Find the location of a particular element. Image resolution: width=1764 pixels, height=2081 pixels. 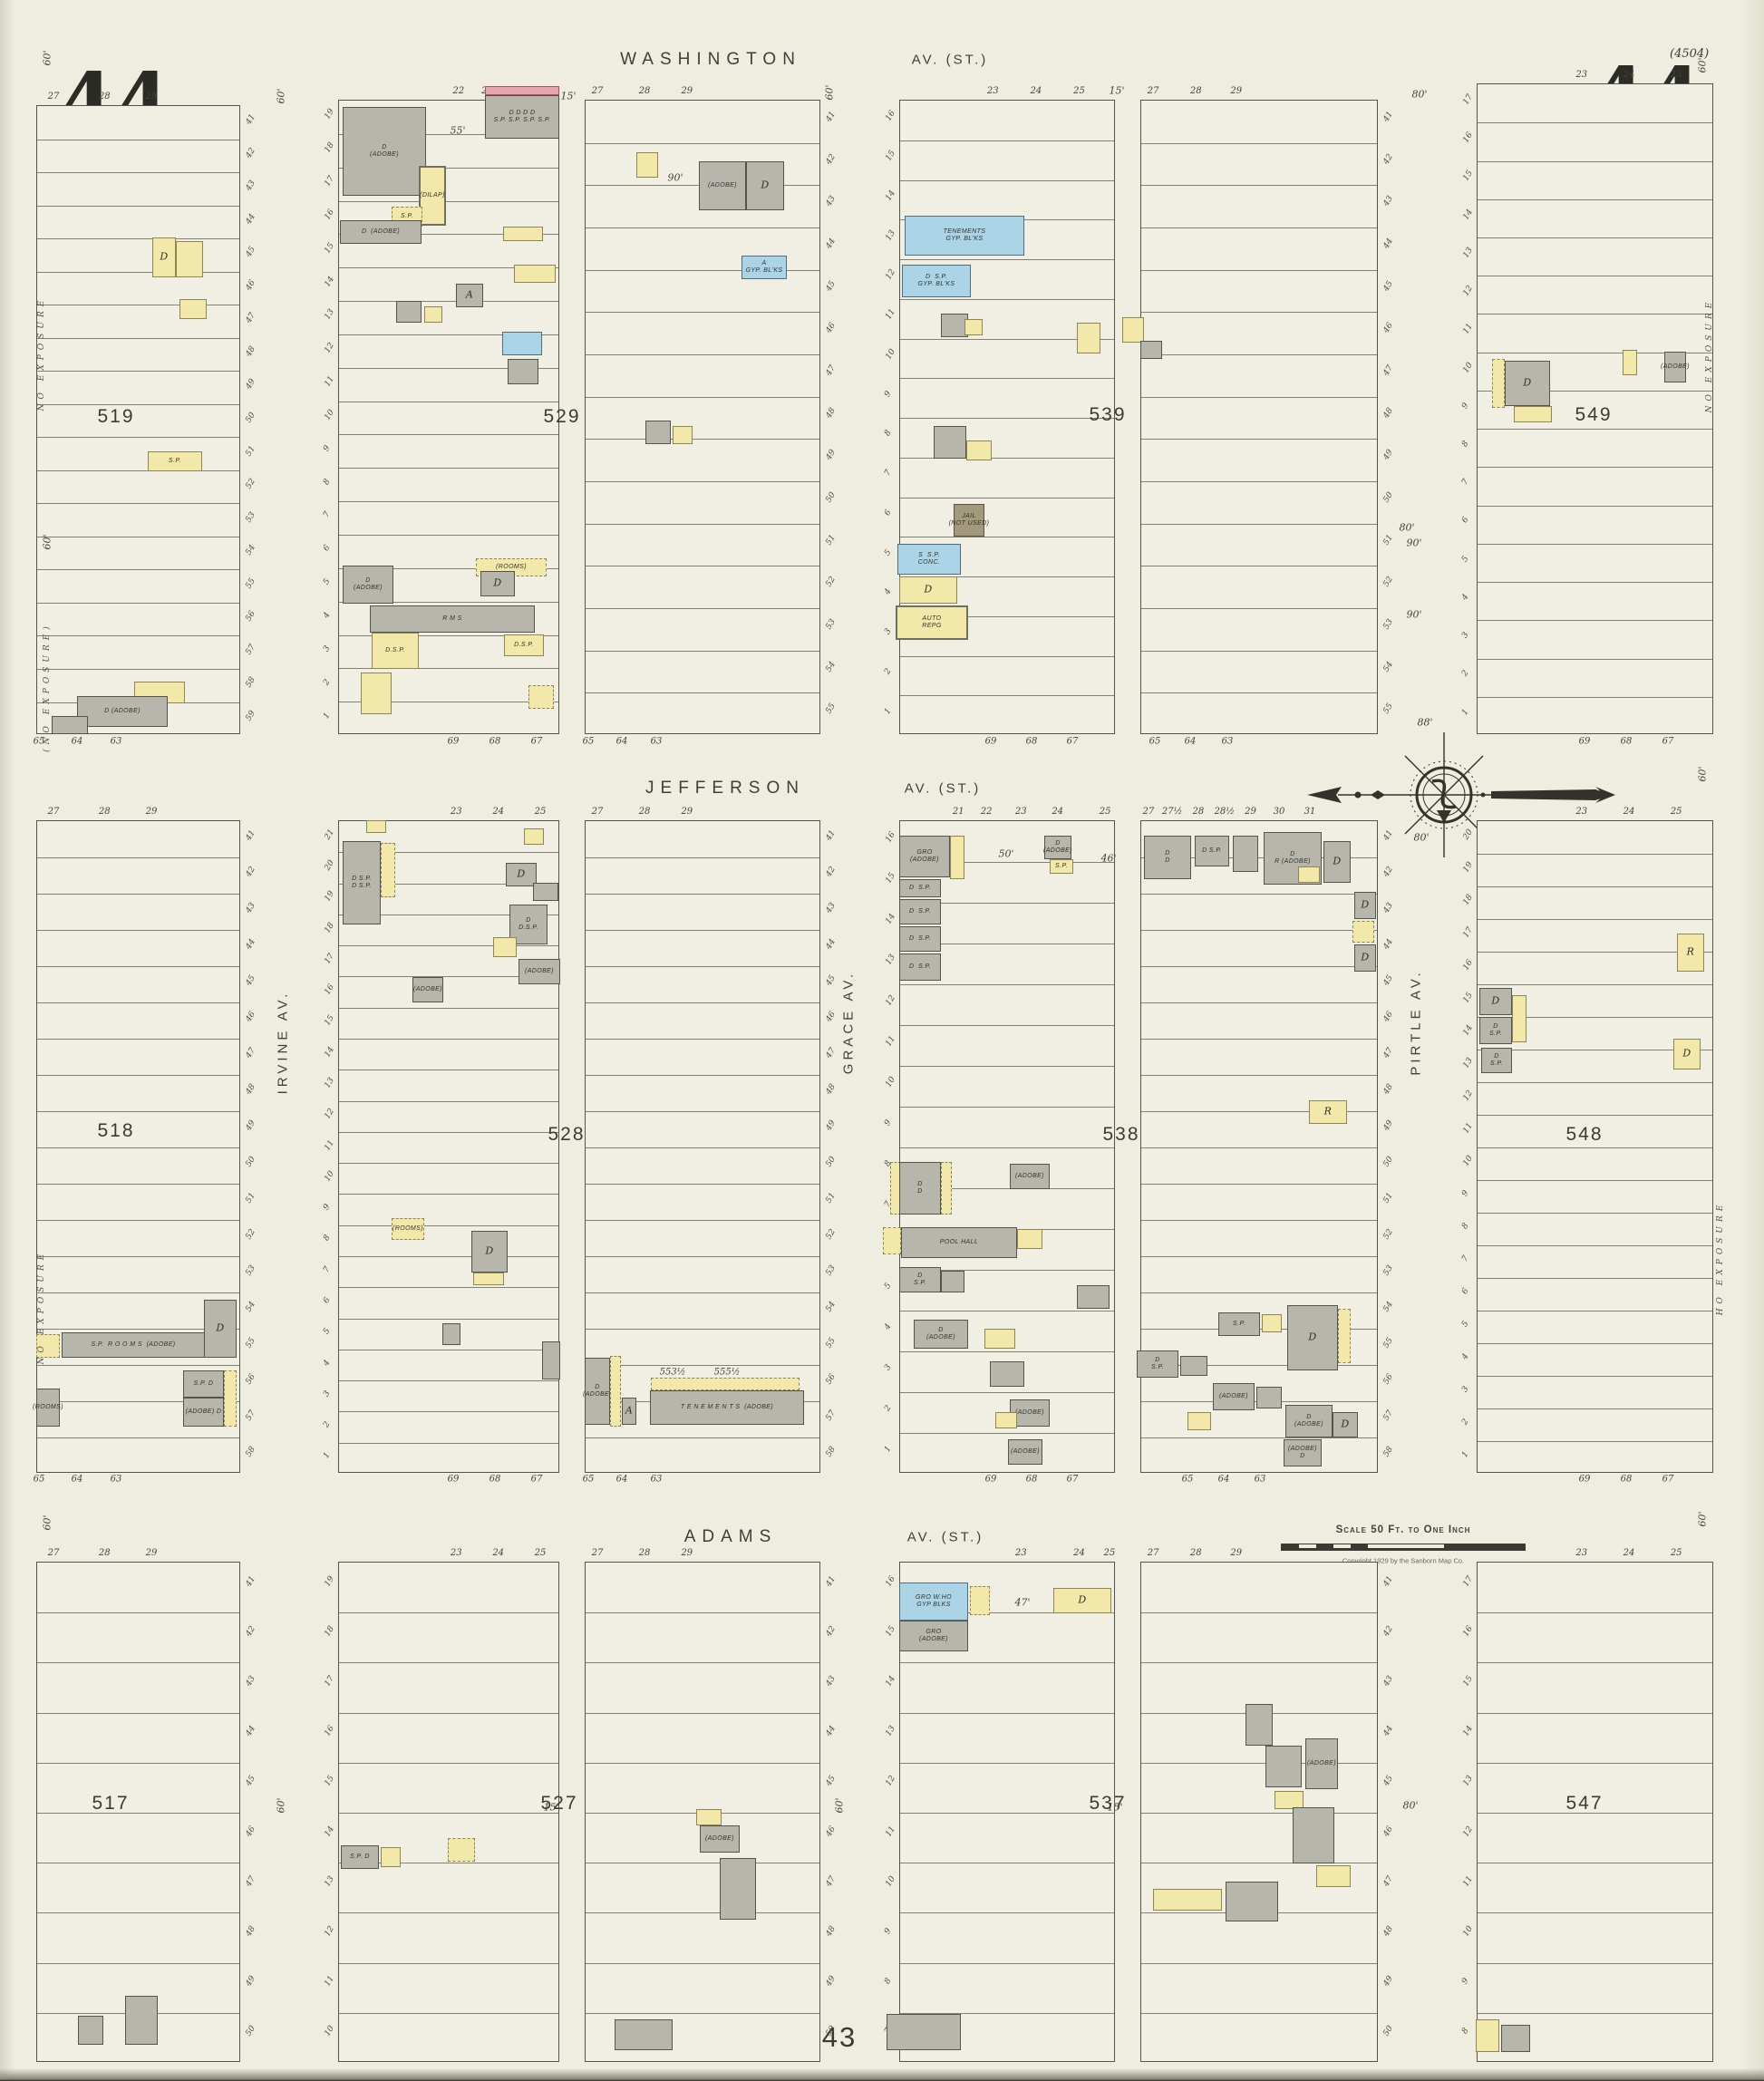

lot-number: 8 is located at coordinates (888, 1982).